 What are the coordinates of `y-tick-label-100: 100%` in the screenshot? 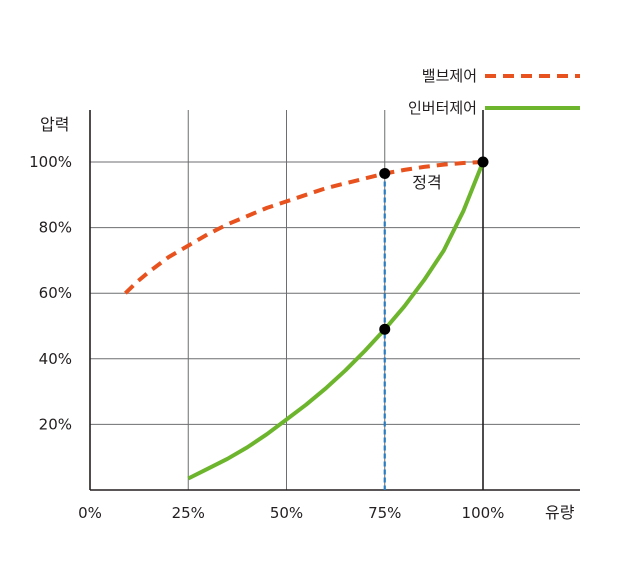 It's located at (50, 162).